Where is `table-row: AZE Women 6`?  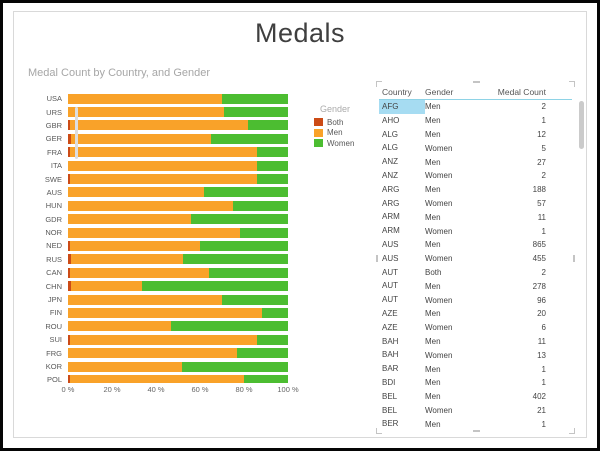
table-row: AZE Women 6 is located at coordinates (475, 328).